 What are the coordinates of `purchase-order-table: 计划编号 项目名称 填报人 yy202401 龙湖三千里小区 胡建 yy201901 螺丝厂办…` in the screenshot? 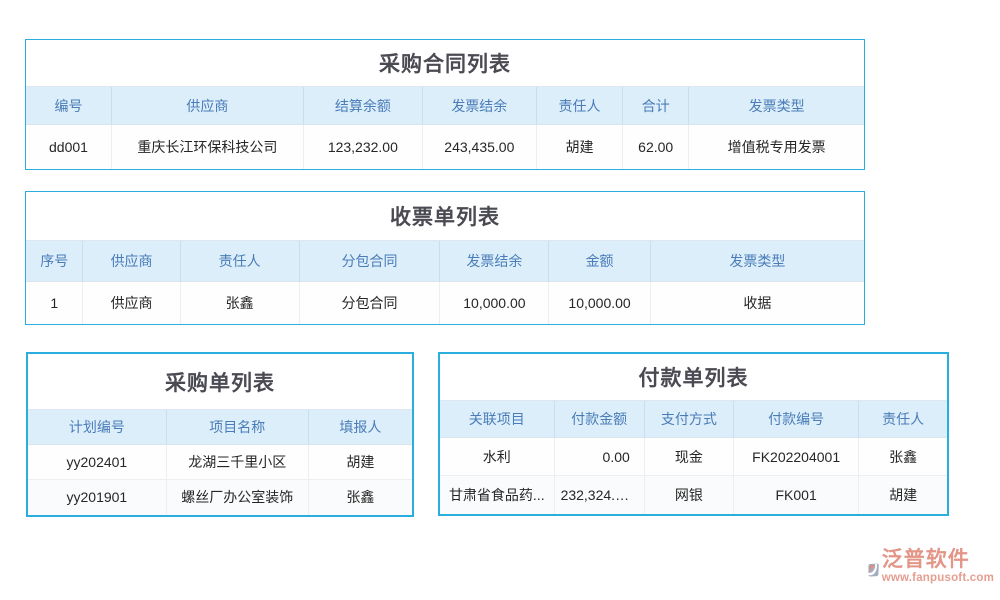 It's located at (220, 462).